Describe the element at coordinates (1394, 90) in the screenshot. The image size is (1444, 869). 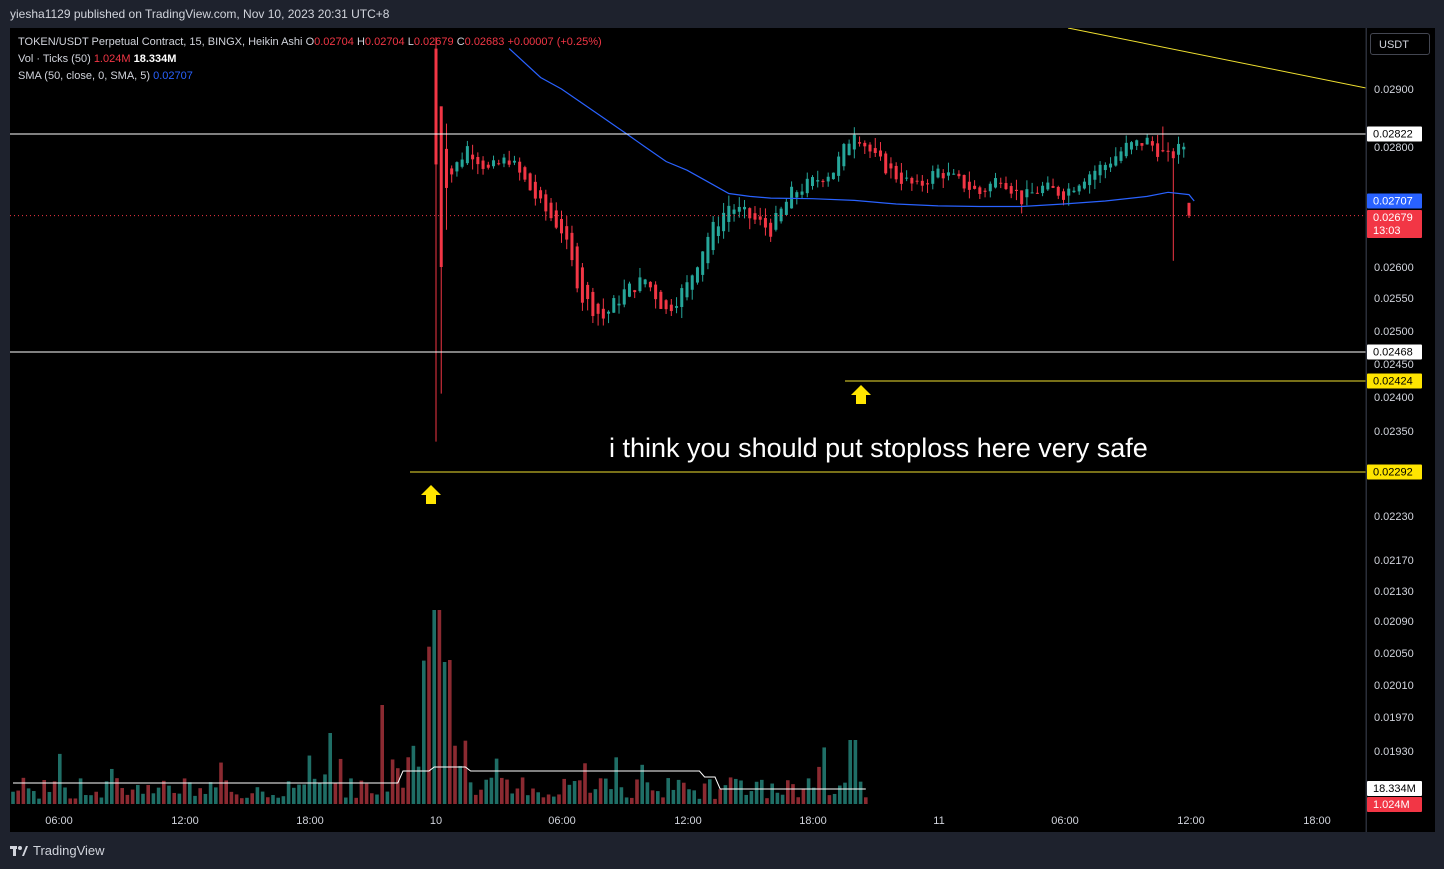
I see `price-tick-label: 0.02900` at that location.